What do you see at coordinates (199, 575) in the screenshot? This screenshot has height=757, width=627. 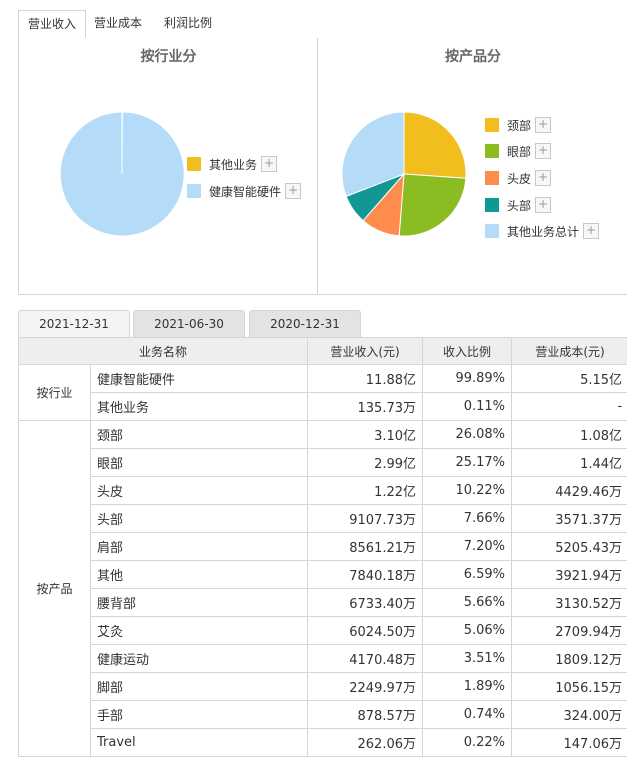 I see `business-name-cell: 其他` at bounding box center [199, 575].